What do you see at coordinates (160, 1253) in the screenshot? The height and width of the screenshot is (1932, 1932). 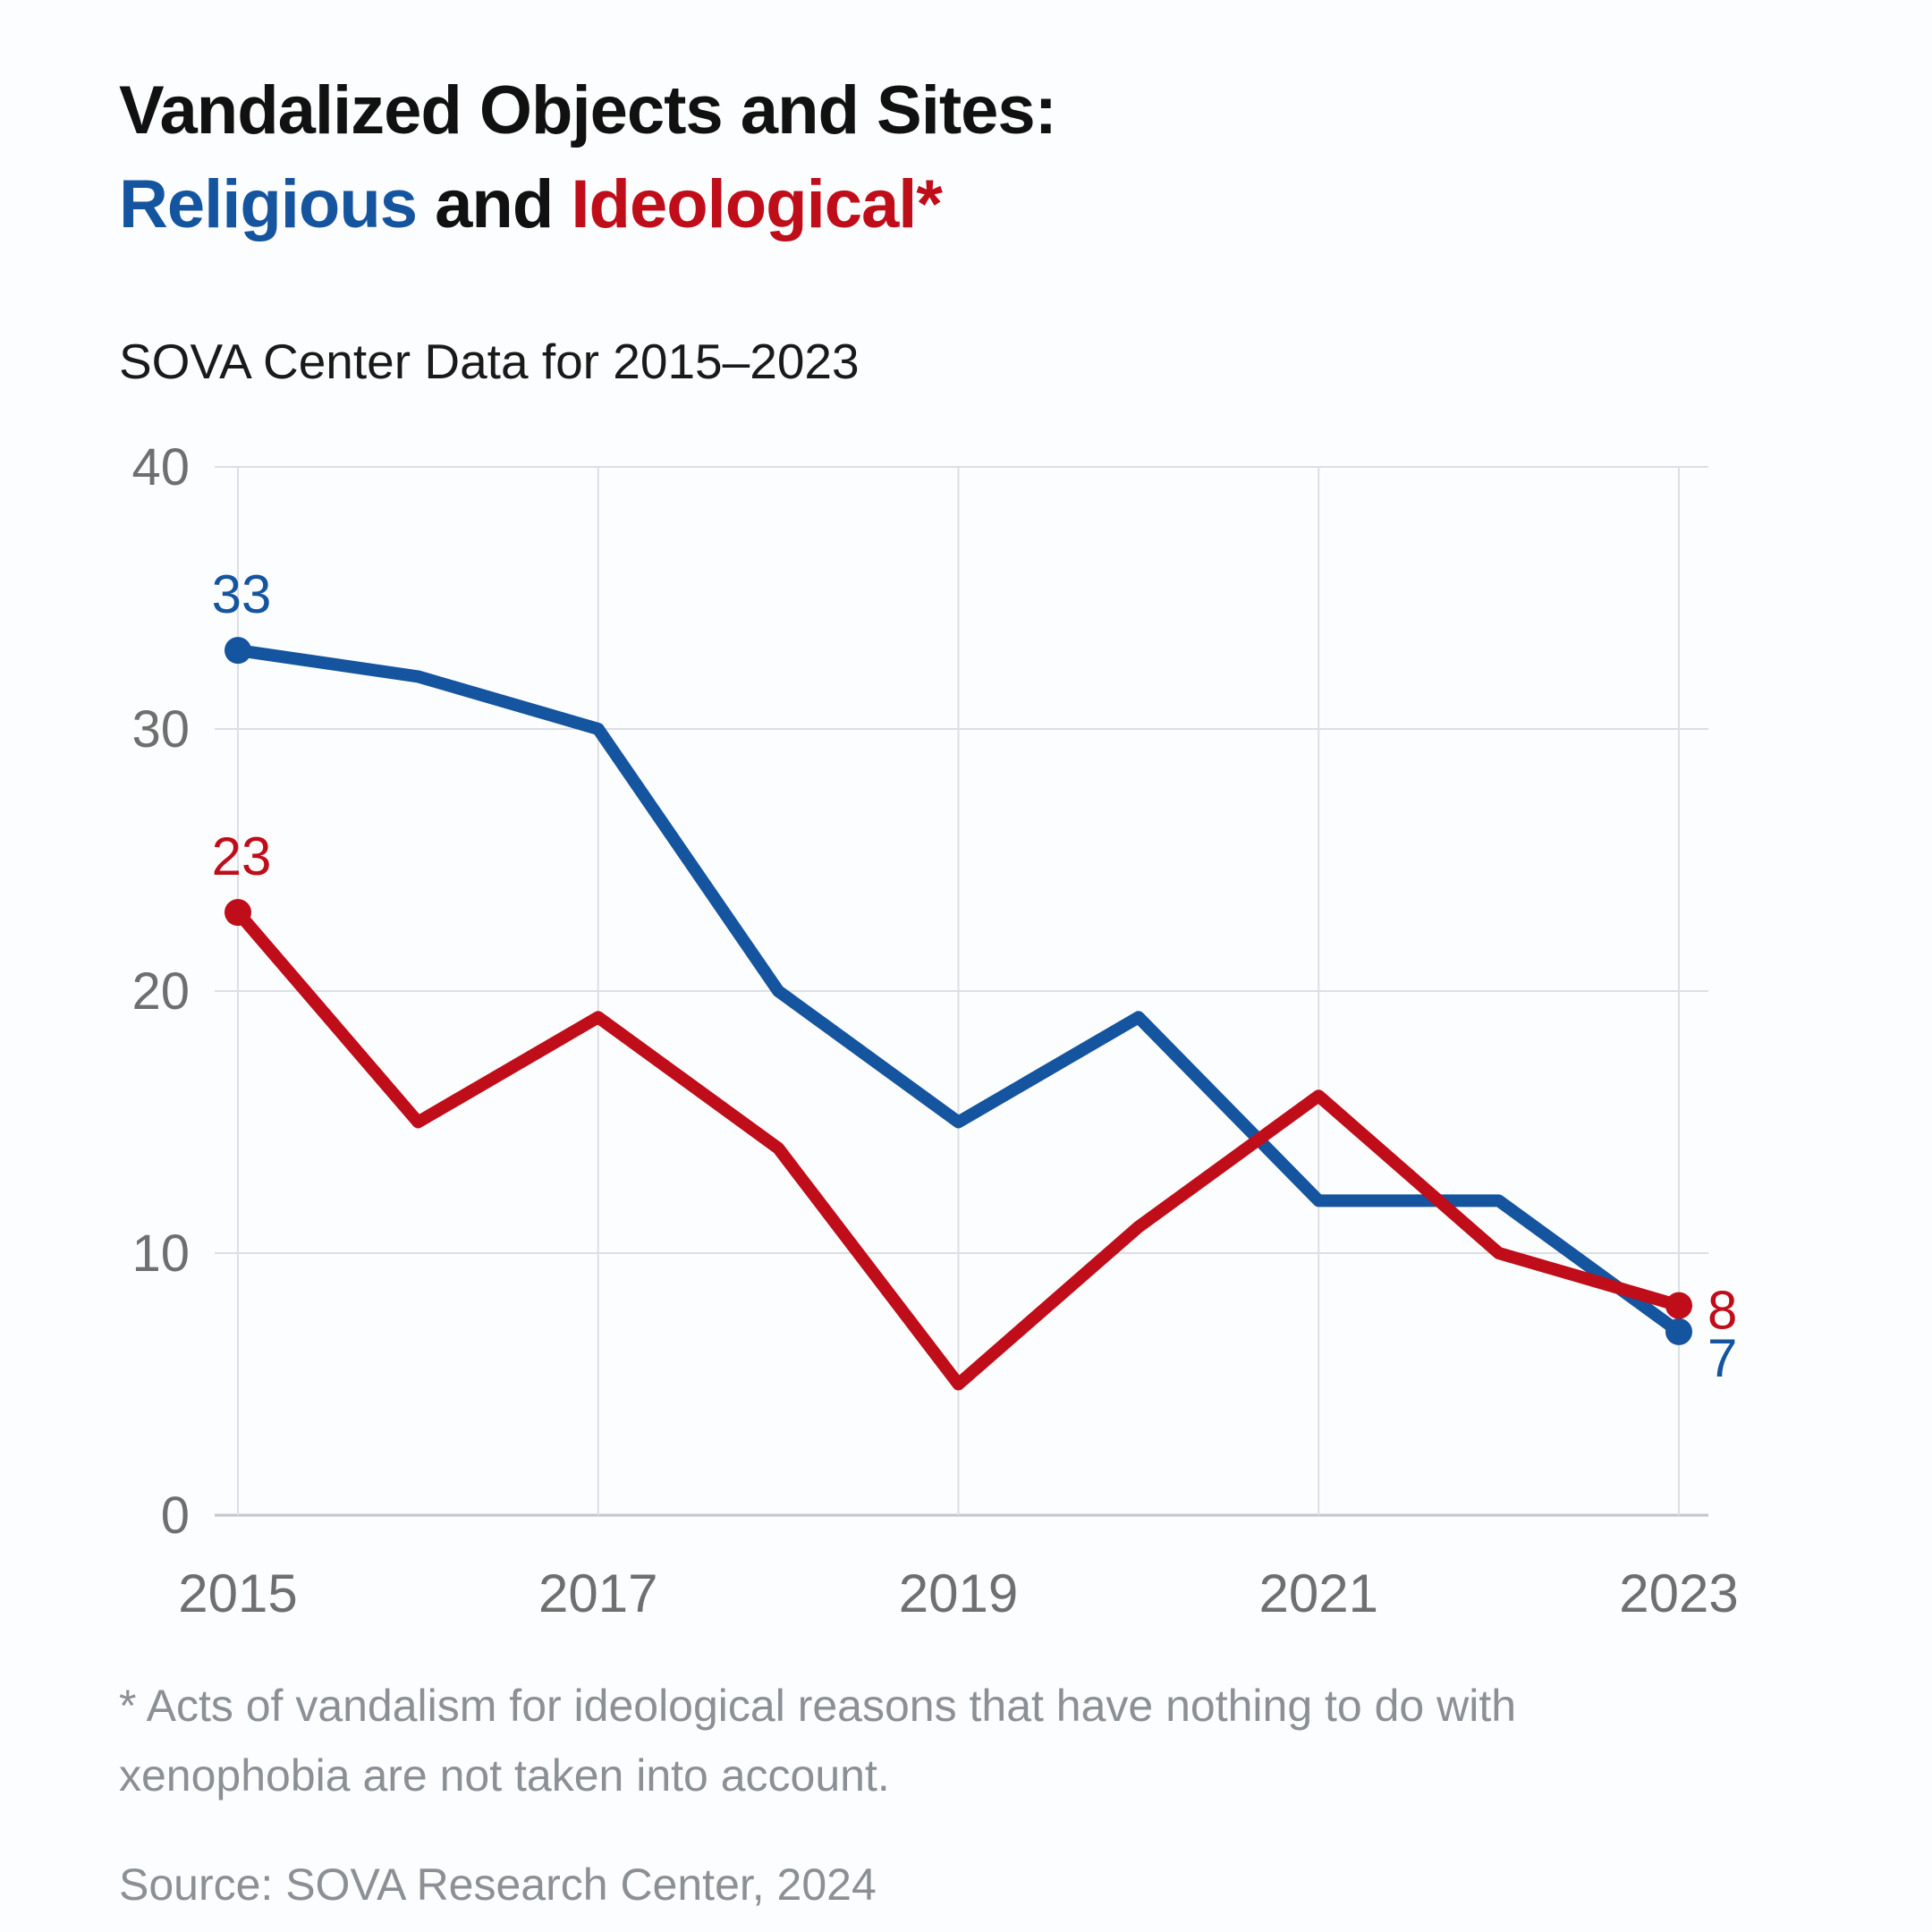 I see `y-tick-label: 10` at bounding box center [160, 1253].